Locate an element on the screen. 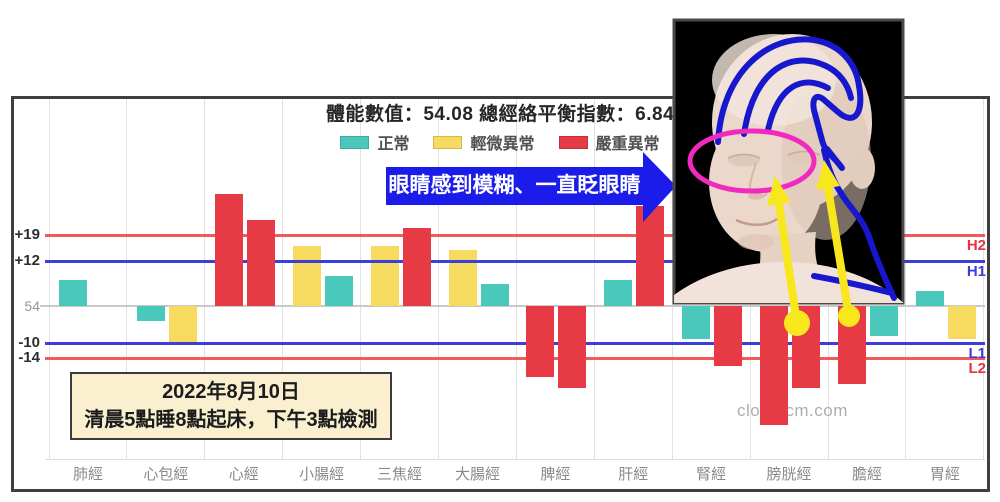 This screenshot has height=502, width=1000. legend-label-severe: 嚴重異常 is located at coordinates (627, 144).